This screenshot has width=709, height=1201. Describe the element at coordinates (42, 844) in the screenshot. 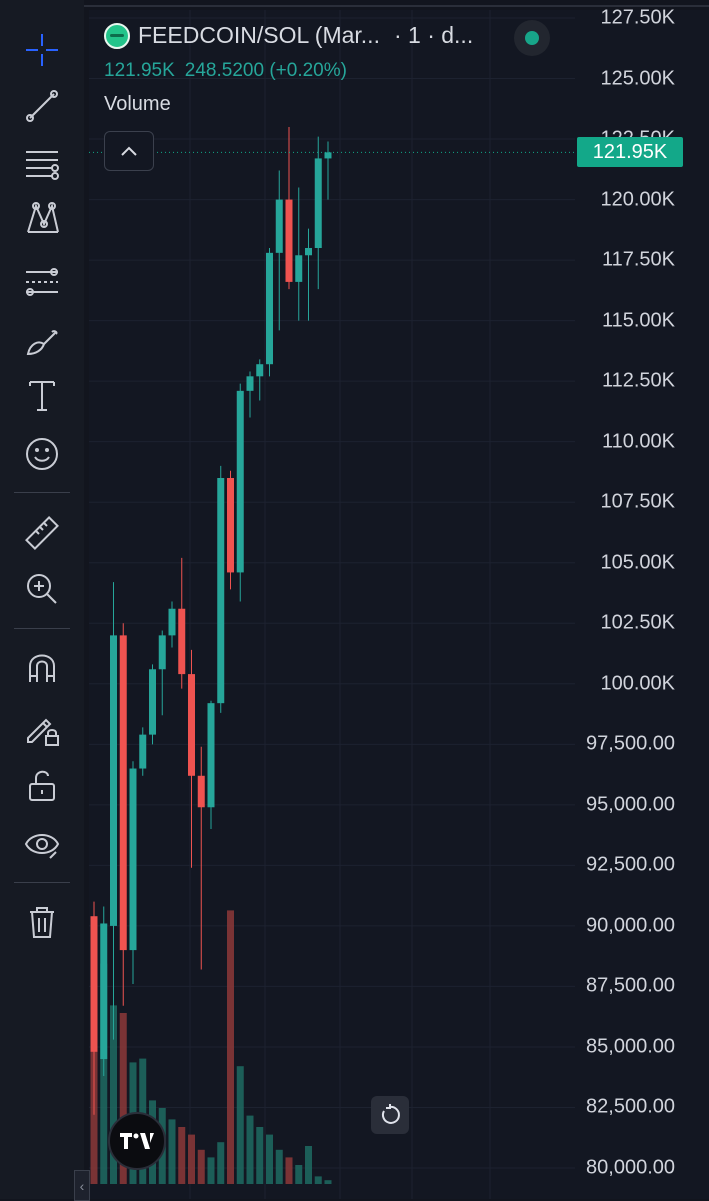

I see `eye-icon` at that location.